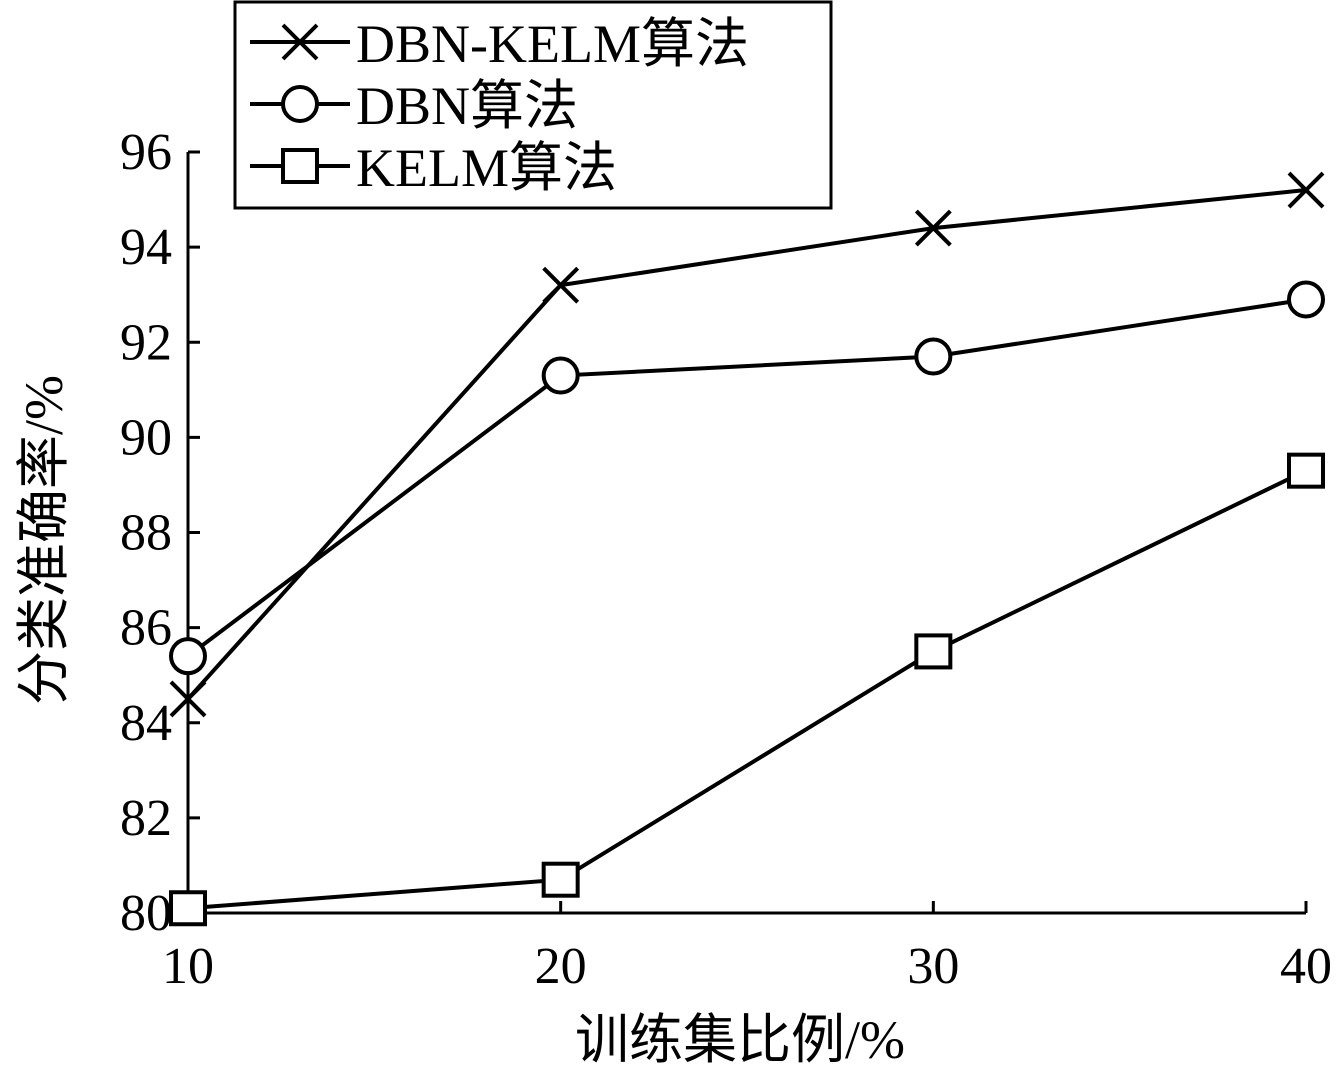  Describe the element at coordinates (146, 818) in the screenshot. I see `y-tick-label: 82` at that location.